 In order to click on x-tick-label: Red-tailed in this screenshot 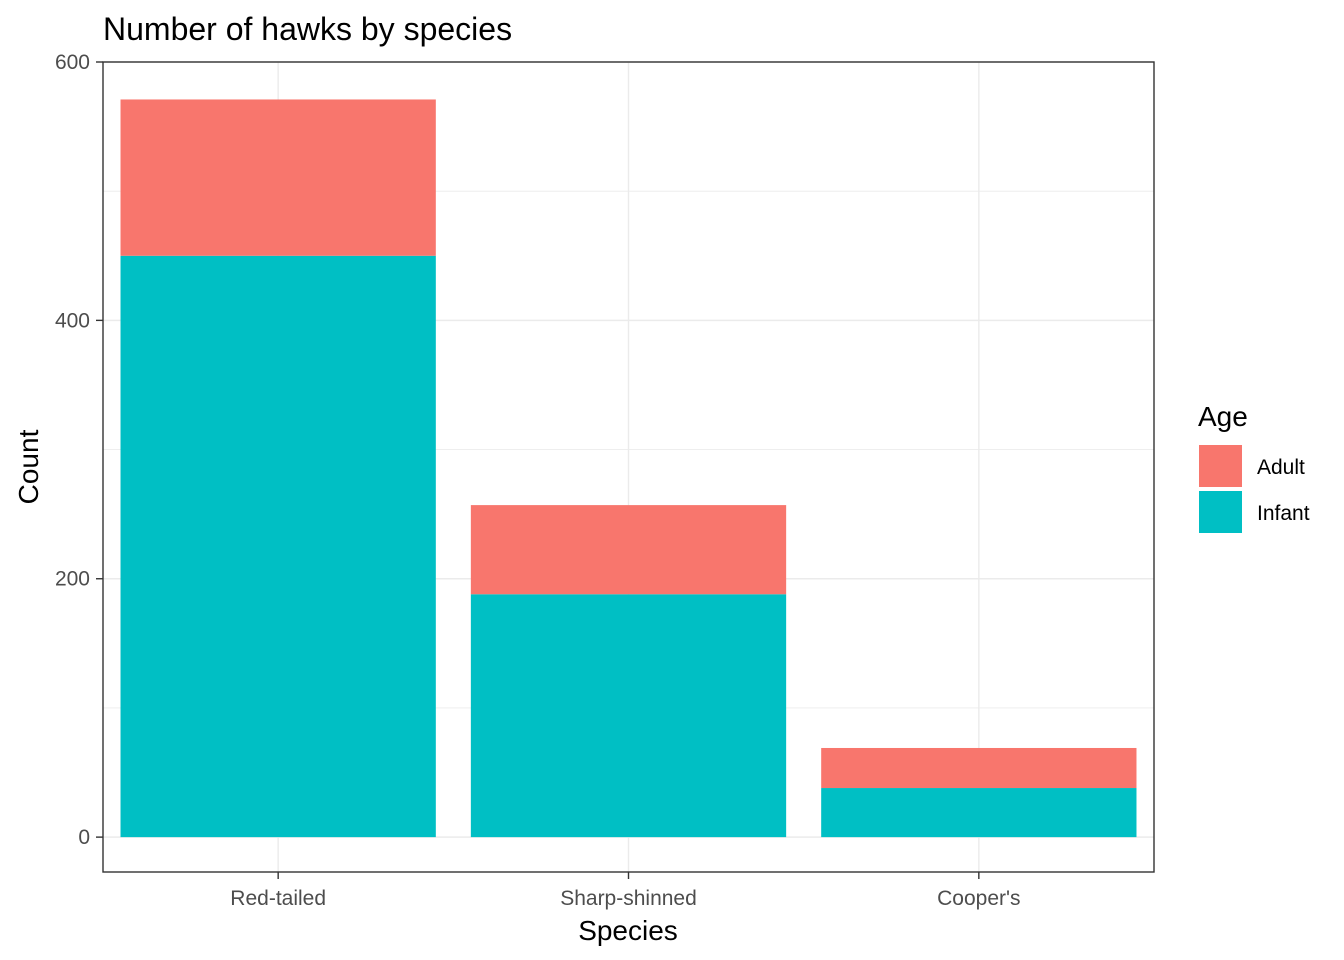, I will do `click(278, 898)`.